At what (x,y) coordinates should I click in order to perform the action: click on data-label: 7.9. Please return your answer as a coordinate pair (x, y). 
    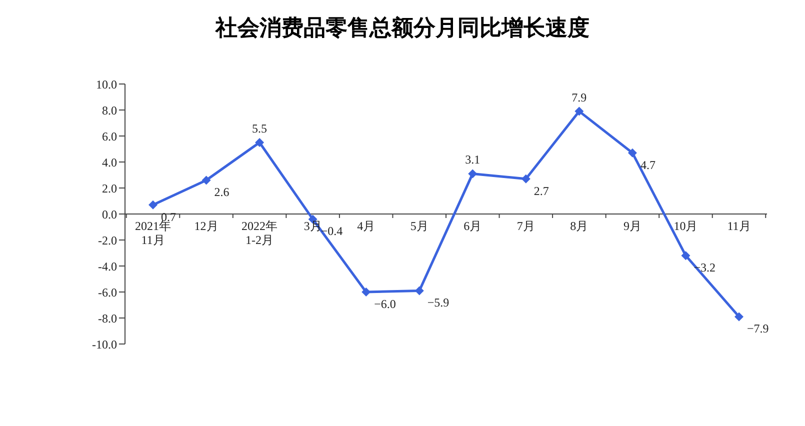
    Looking at the image, I should click on (579, 97).